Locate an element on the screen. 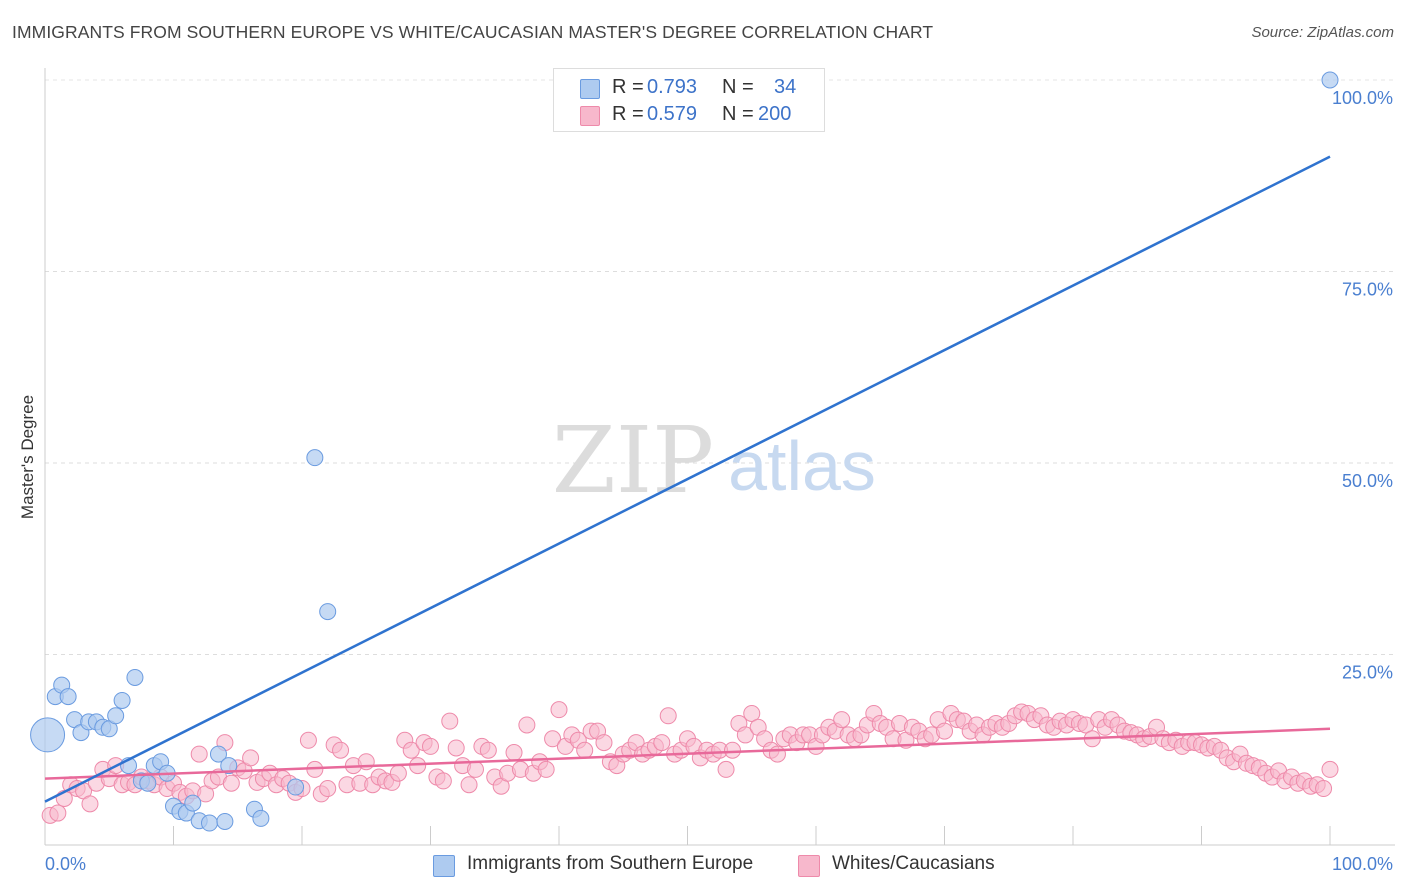 This screenshot has height=892, width=1406. y-tick-label: 25.0% is located at coordinates (1367, 673).